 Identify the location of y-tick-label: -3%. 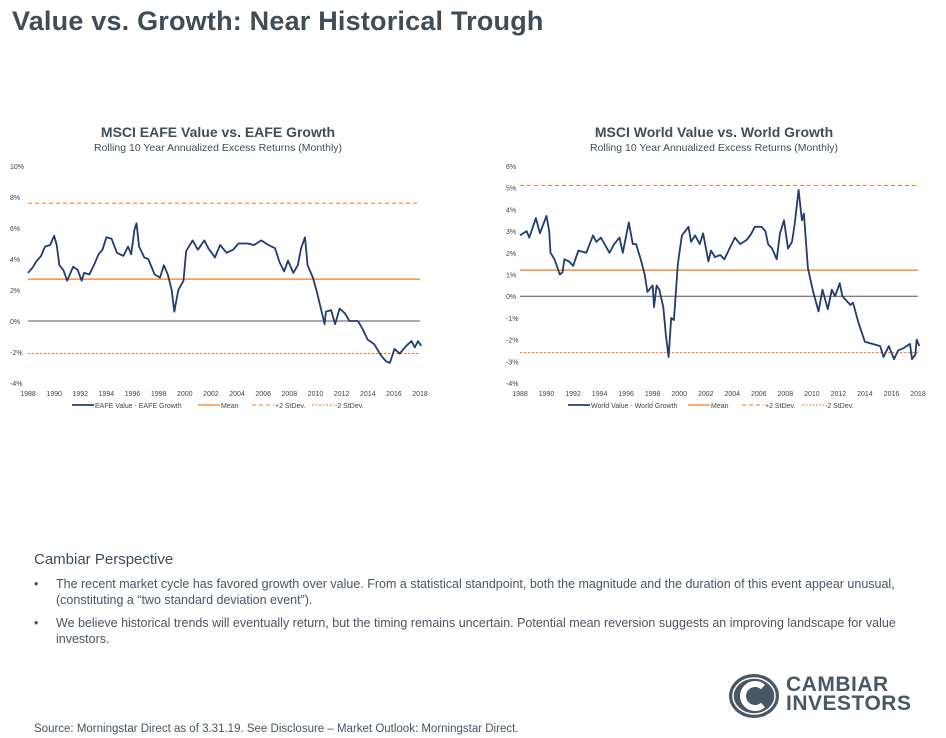
(512, 362).